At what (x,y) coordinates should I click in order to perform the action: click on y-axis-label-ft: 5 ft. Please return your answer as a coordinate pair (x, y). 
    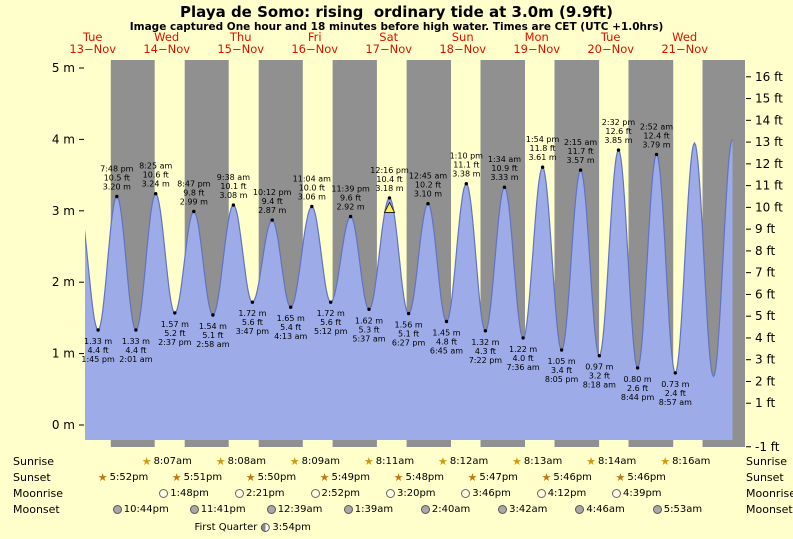
    Looking at the image, I should click on (765, 316).